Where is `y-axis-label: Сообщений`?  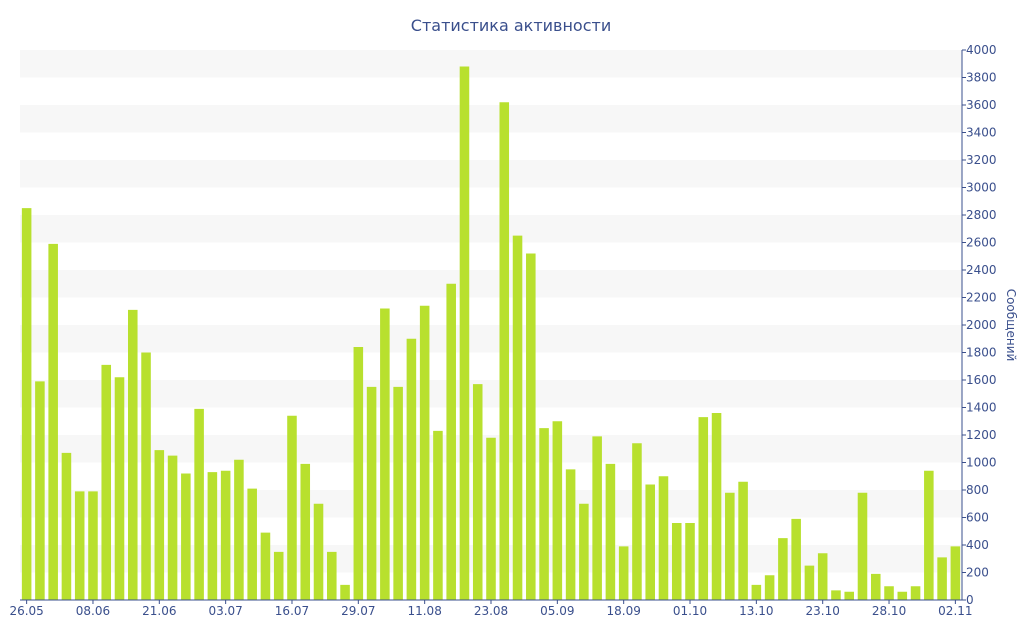 y-axis-label: Сообщений is located at coordinates (1011, 325).